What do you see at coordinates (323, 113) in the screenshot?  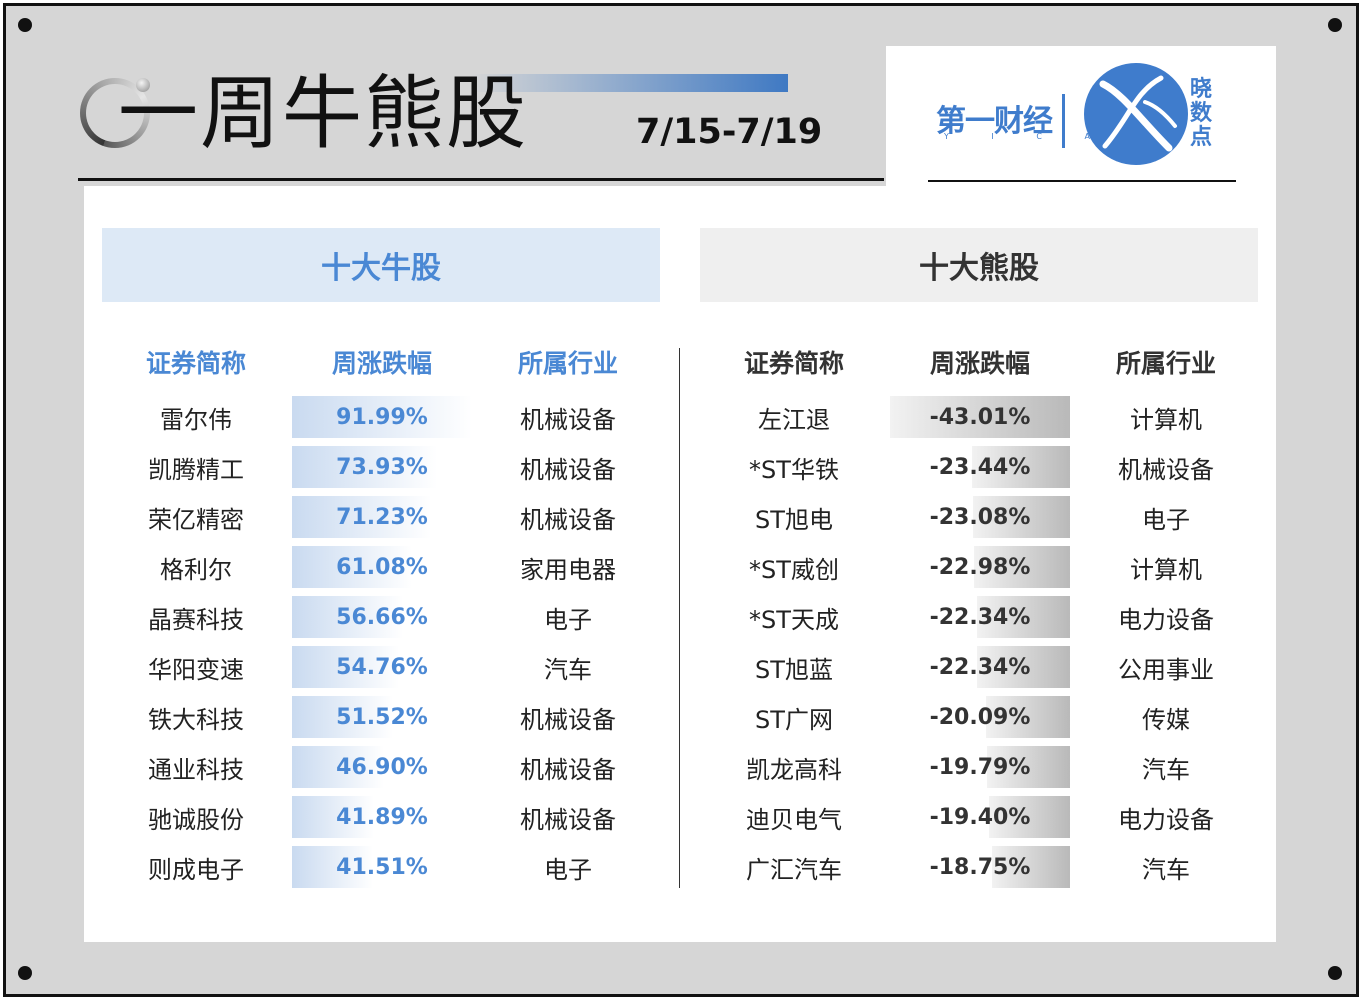 I see `page-title: 一周牛熊股` at bounding box center [323, 113].